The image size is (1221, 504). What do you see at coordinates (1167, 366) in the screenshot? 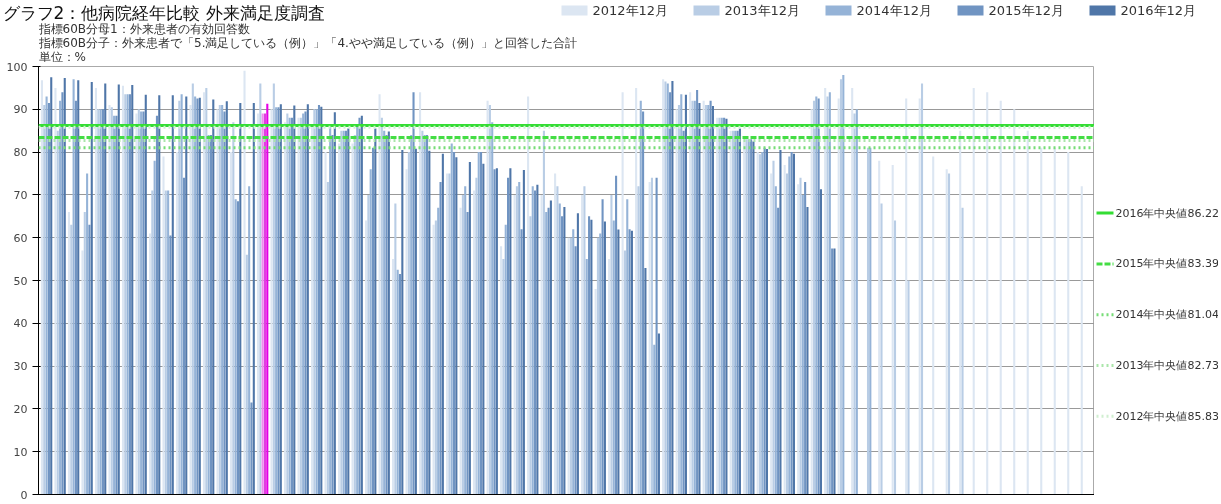
I see `legend-label: 2013年中央値82.73` at bounding box center [1167, 366].